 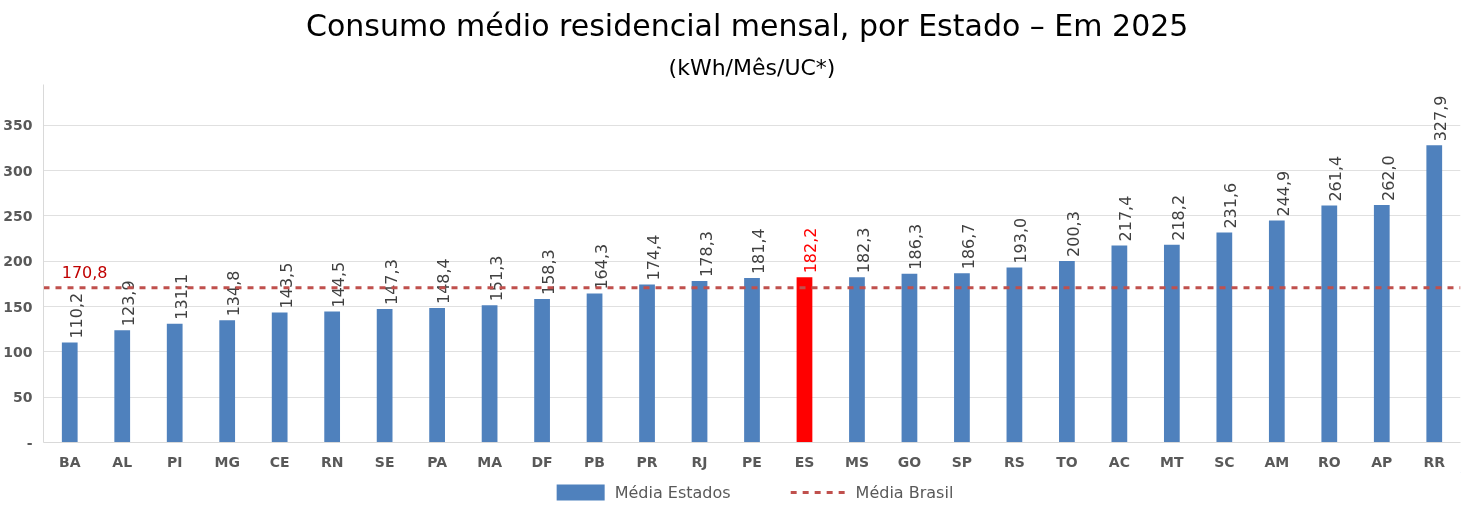 I want to click on y-tick-label: -, so click(x=29, y=442).